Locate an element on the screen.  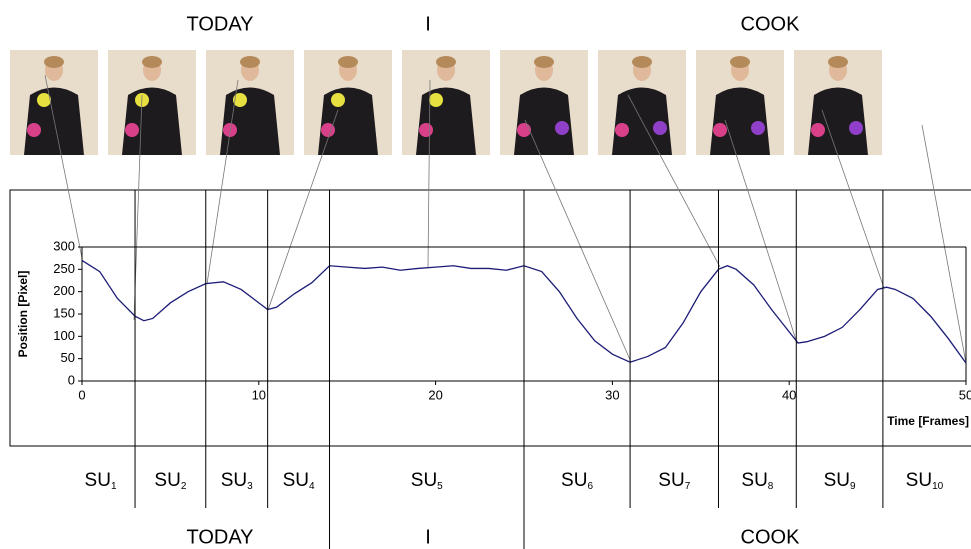
x-axis-label: Time [Frames] is located at coordinates (928, 421).